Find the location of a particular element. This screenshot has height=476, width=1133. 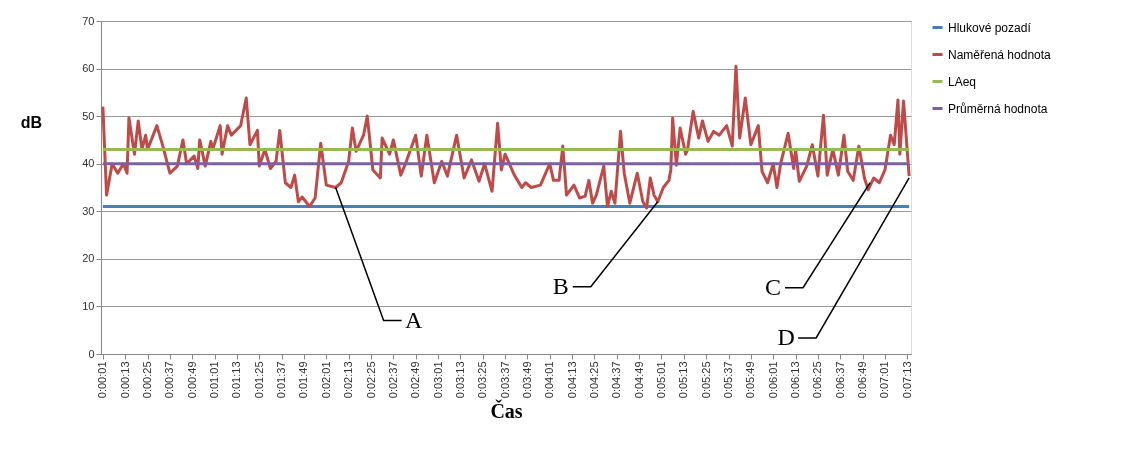

x-tick-label: 0:03:13 is located at coordinates (459, 380).